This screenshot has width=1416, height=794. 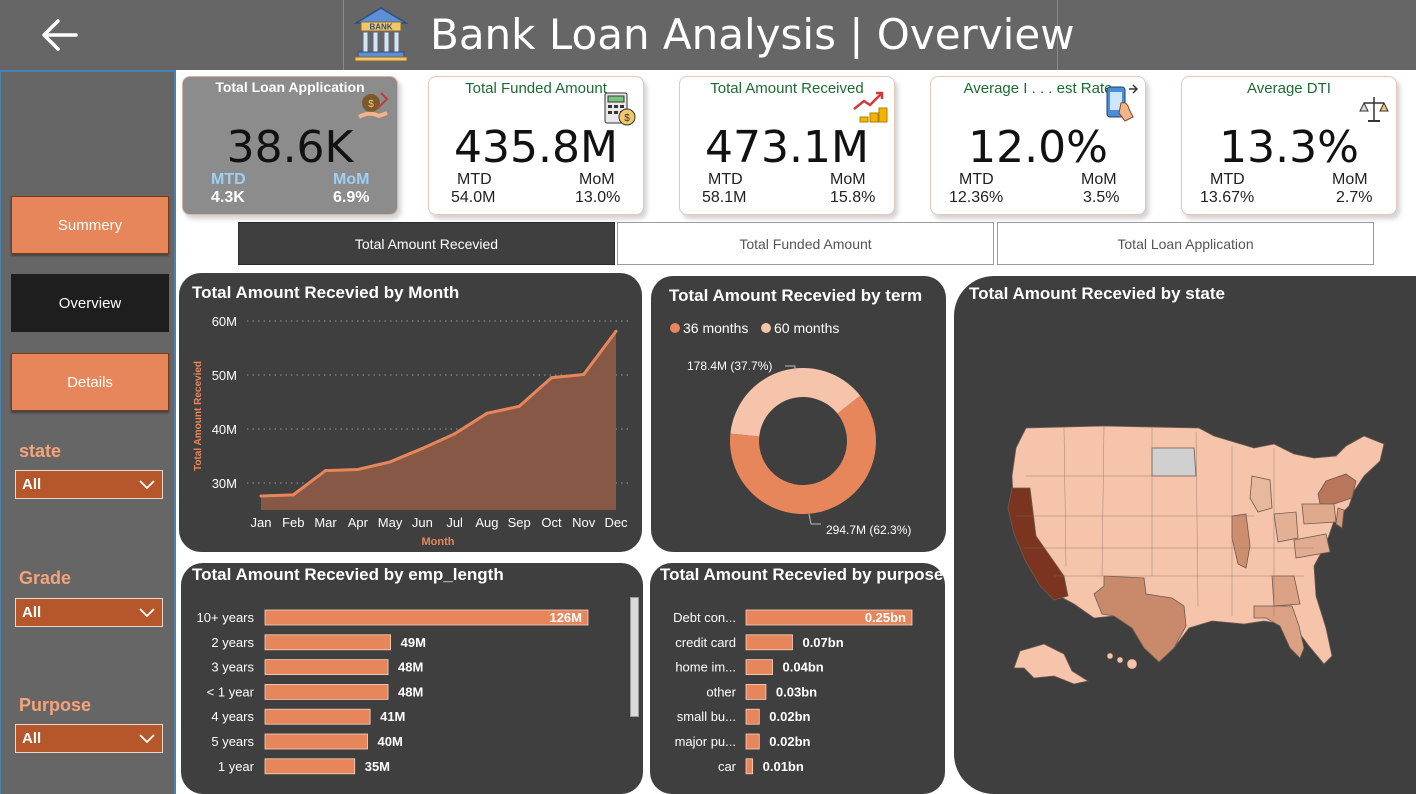 I want to click on state-pennsylvania, so click(x=1319, y=514).